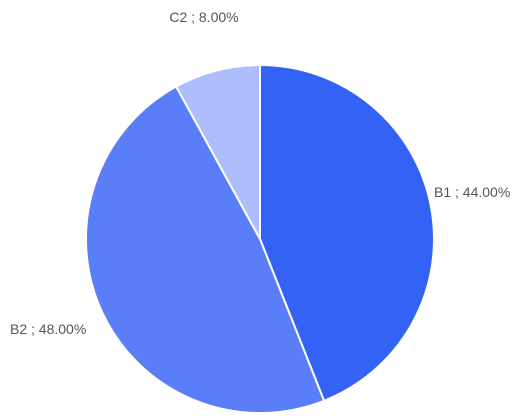  Describe the element at coordinates (48, 329) in the screenshot. I see `slice-label-b2: B2 ; 48.00%` at that location.